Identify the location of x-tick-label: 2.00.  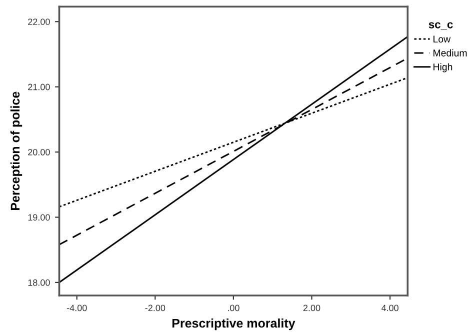
(311, 308).